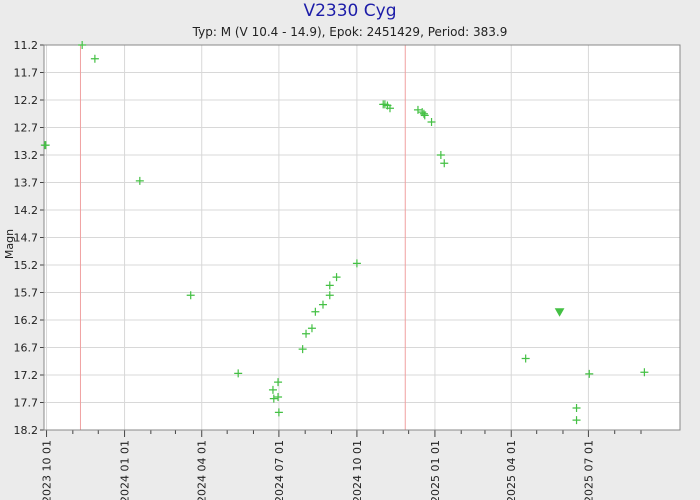  I want to click on y-tick-label: 11.7, so click(26, 73).